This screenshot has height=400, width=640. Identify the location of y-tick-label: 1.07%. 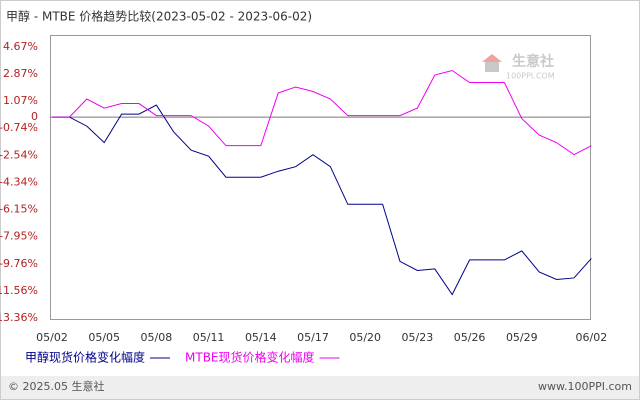
(20, 100).